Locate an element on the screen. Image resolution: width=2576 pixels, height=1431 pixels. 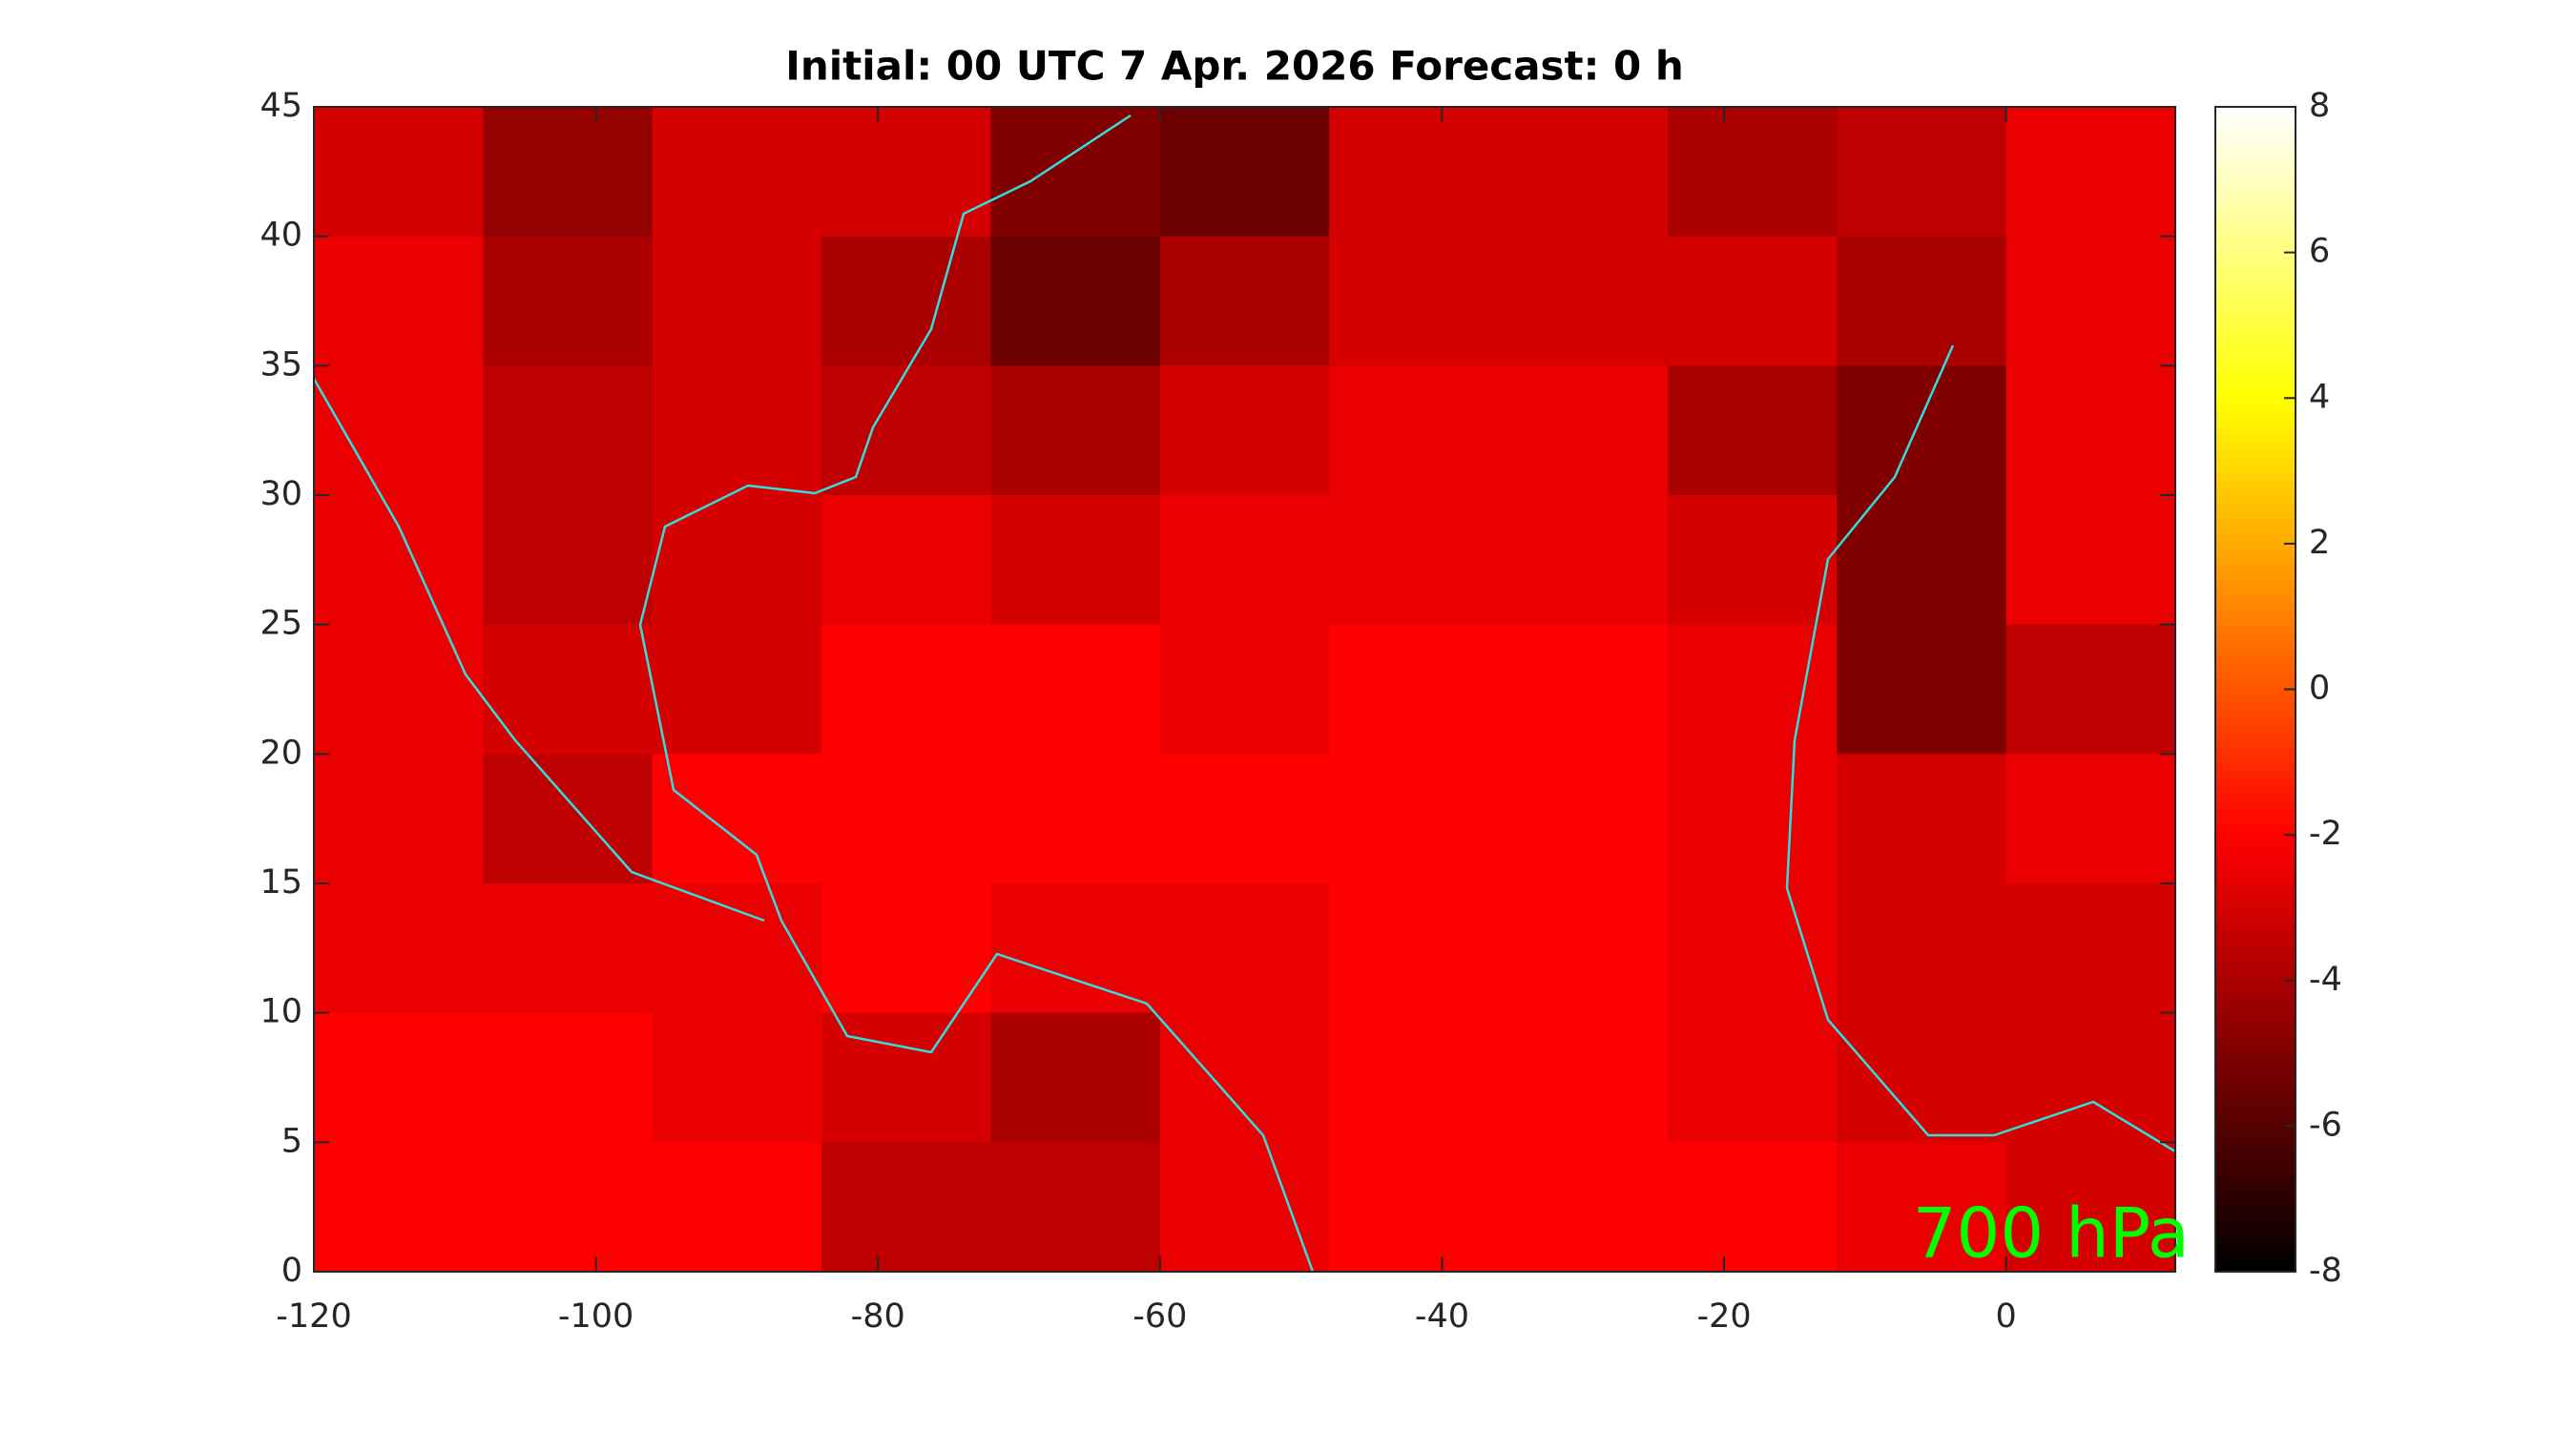
y-tick-label: 5 is located at coordinates (291, 1141).